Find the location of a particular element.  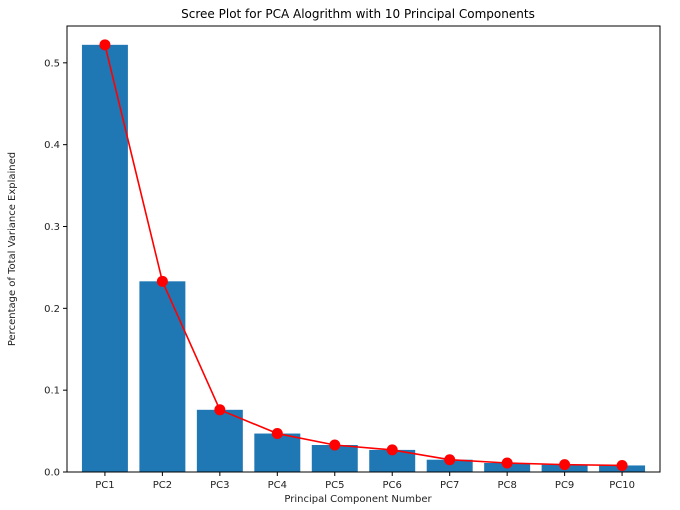

marker-pc10 is located at coordinates (622, 465).